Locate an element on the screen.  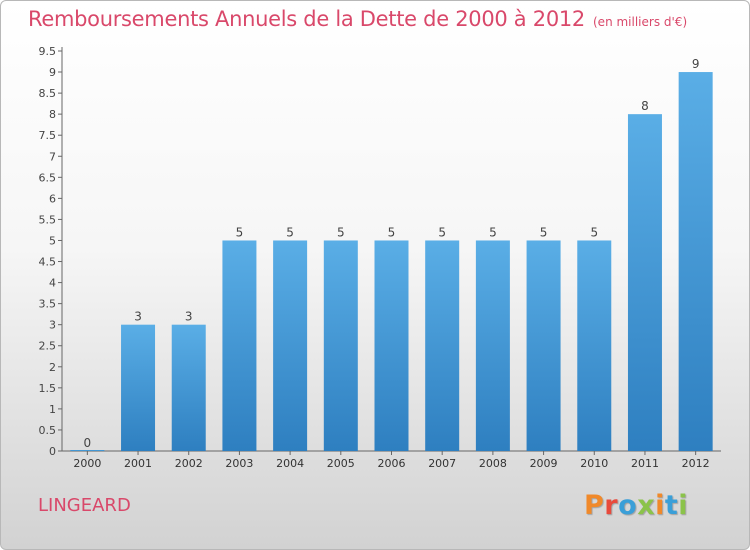
chart-subtitle: (en milliers d'€) is located at coordinates (640, 22).